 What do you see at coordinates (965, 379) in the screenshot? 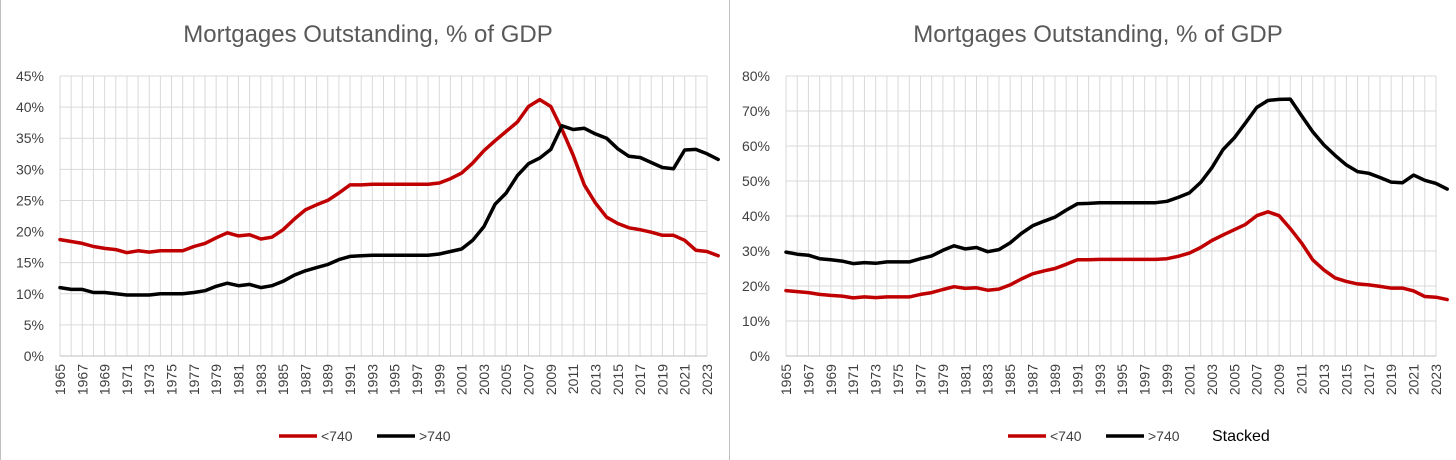
I see `x-tick-label: 1981` at bounding box center [965, 379].